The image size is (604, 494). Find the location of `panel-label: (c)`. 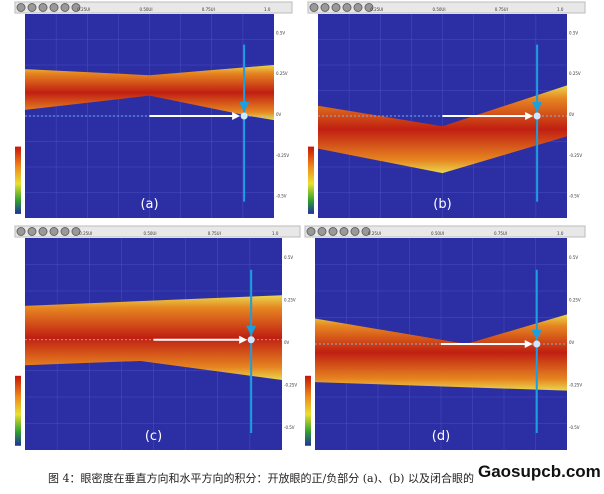

panel-label: (c) is located at coordinates (153, 436).